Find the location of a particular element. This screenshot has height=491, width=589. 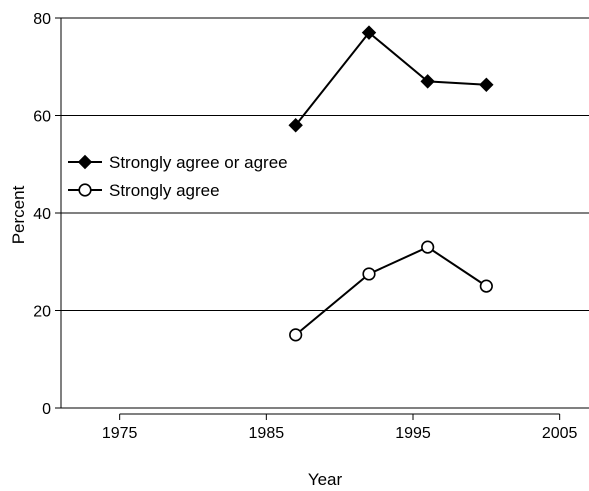

x-tick-label: 1985 is located at coordinates (267, 433).